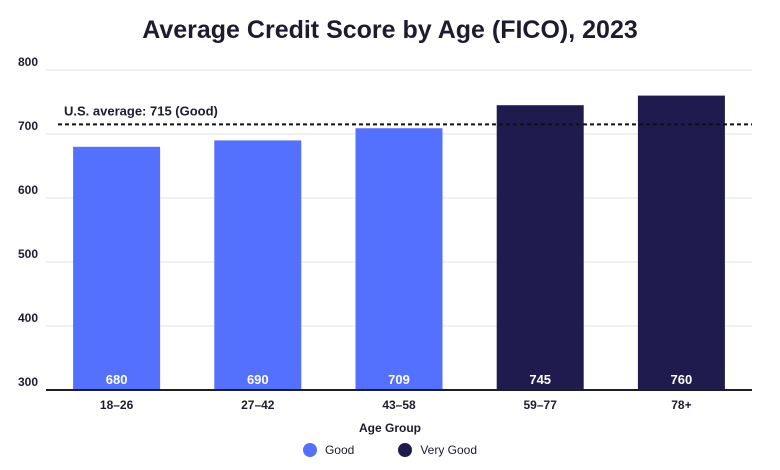 The width and height of the screenshot is (780, 470). I want to click on legend-swatch-very-good, so click(405, 450).